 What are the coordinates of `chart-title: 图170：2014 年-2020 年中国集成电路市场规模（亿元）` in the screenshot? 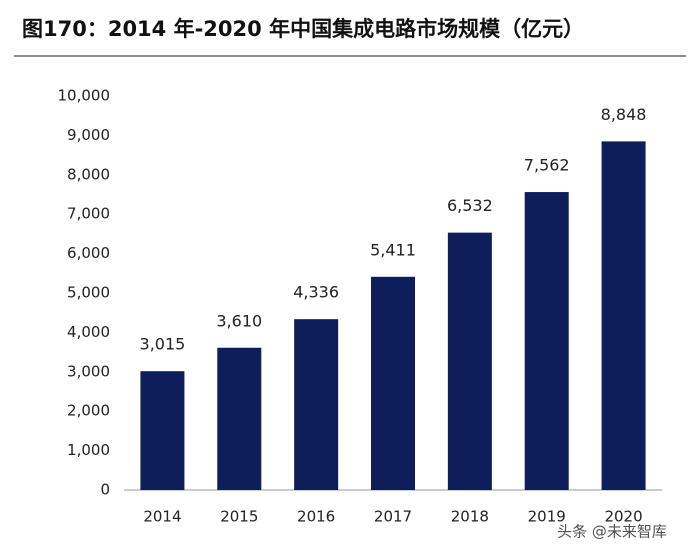 It's located at (303, 29).